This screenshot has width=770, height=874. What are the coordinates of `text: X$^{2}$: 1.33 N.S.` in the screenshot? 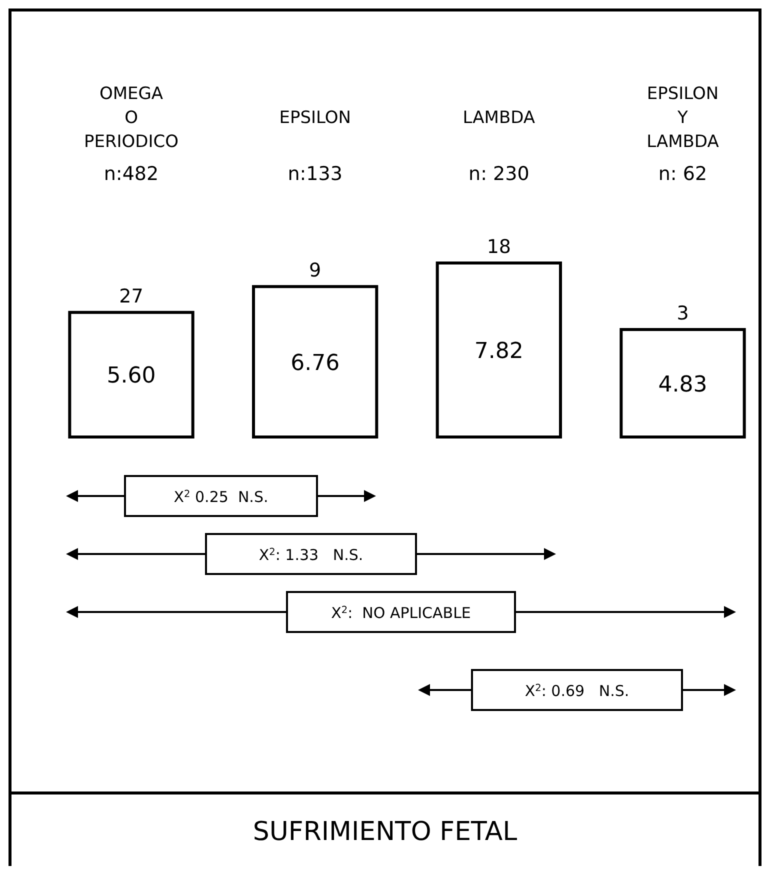 It's located at (311, 555).